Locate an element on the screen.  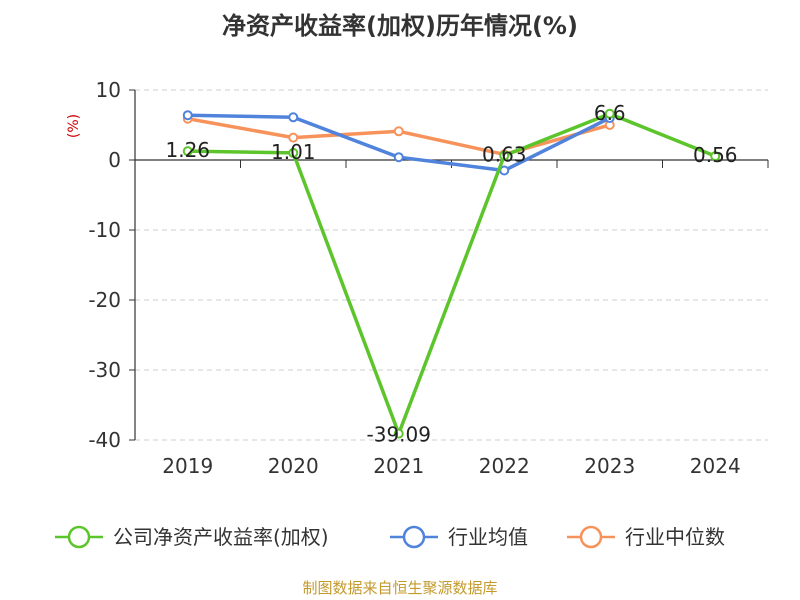
data-label: 1.01 is located at coordinates (293, 152).